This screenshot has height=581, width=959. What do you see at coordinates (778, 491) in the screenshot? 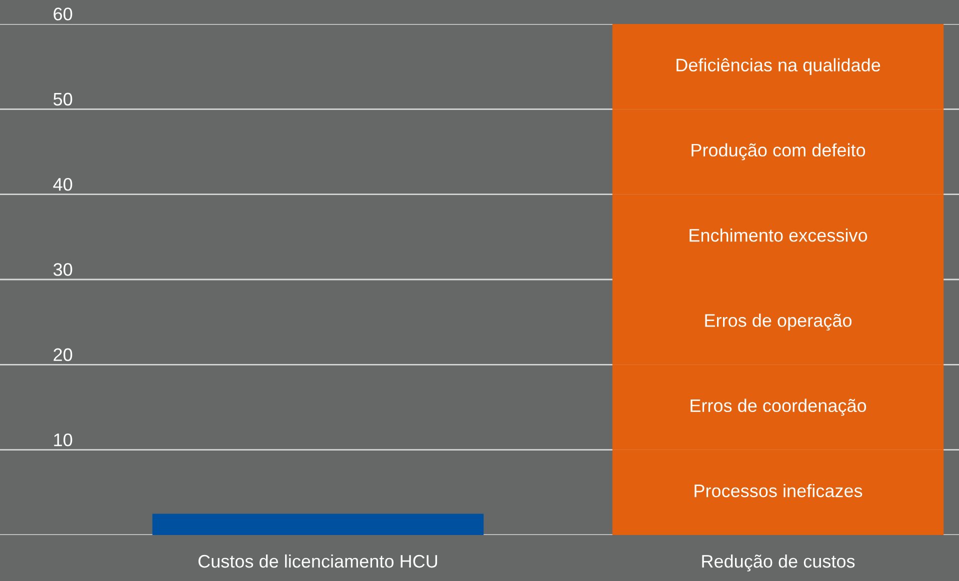
I see `series-label: Processos ineficazes` at bounding box center [778, 491].